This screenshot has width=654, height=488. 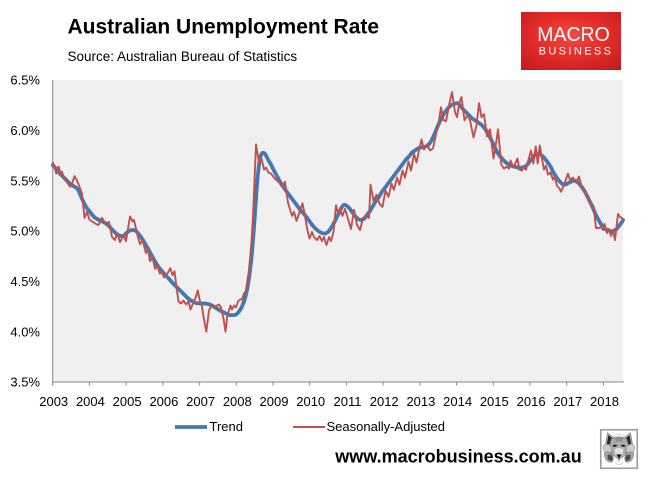 What do you see at coordinates (531, 401) in the screenshot?
I see `svg-text: 2016` at bounding box center [531, 401].